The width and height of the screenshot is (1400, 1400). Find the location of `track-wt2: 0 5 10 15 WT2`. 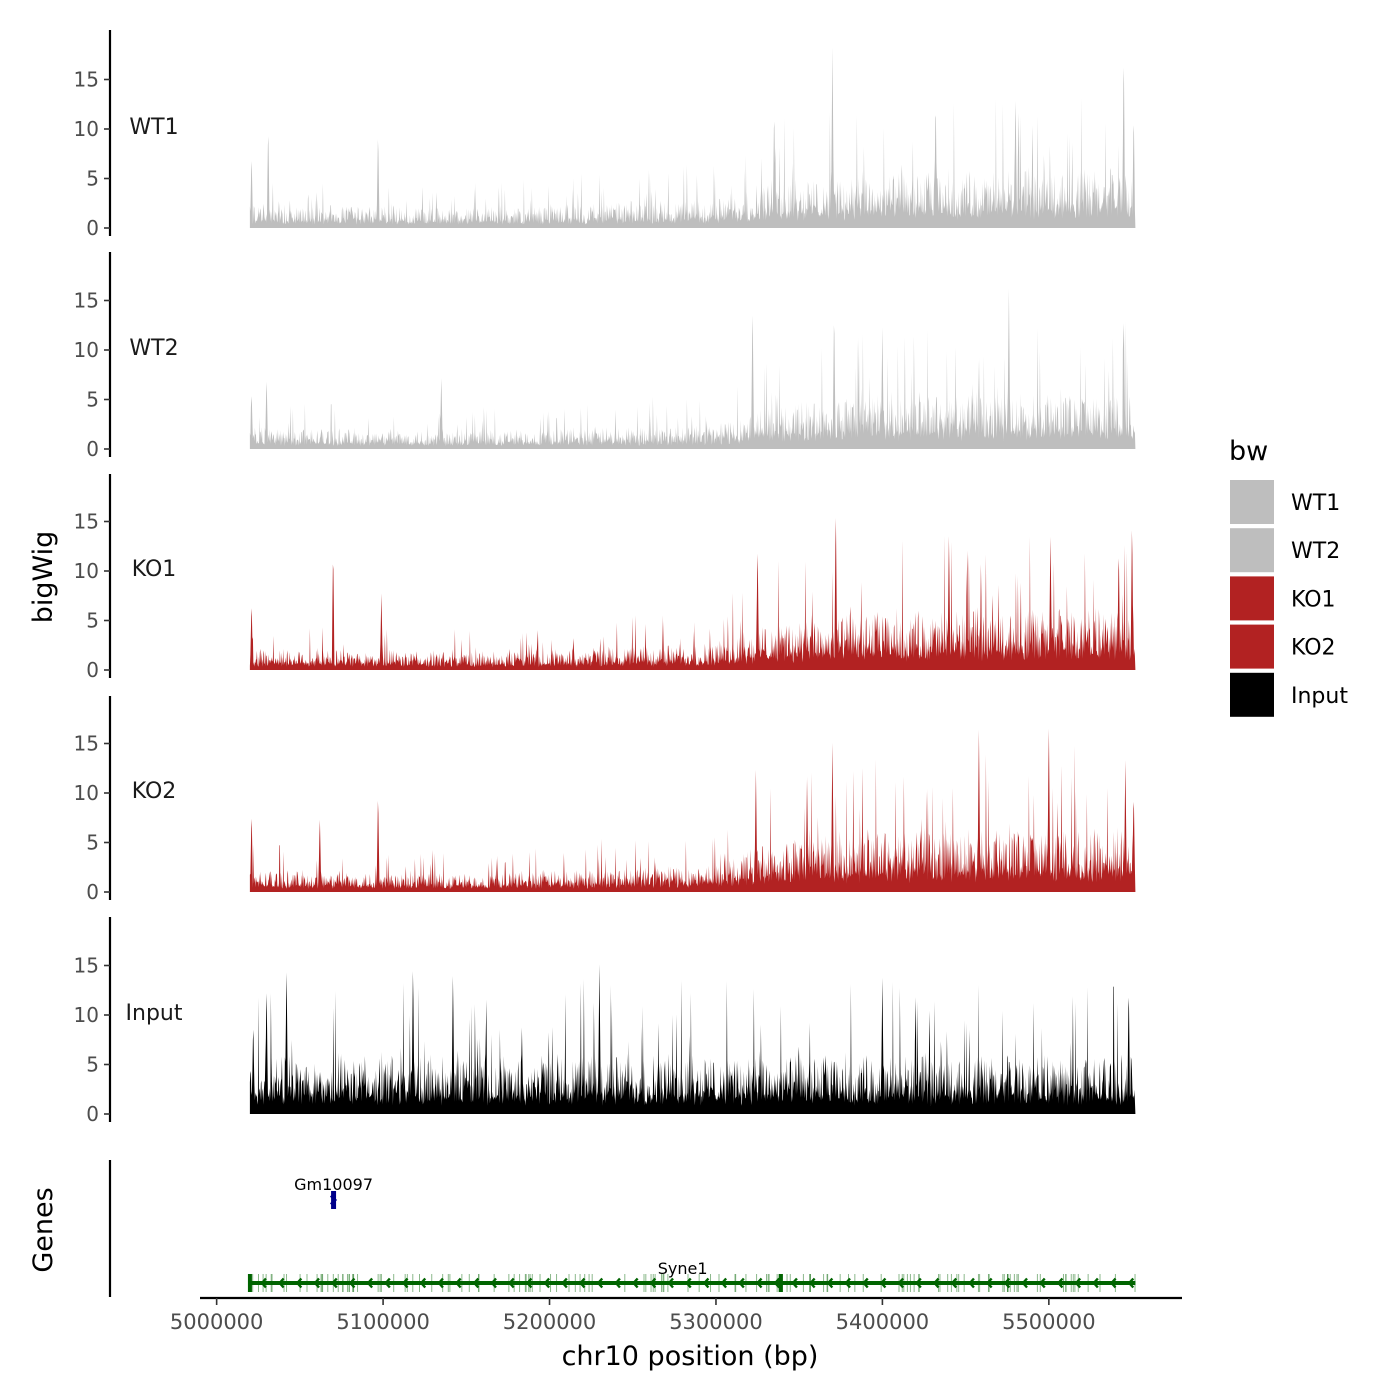

track-wt2: 0 5 10 15 WT2 is located at coordinates (605, 356).